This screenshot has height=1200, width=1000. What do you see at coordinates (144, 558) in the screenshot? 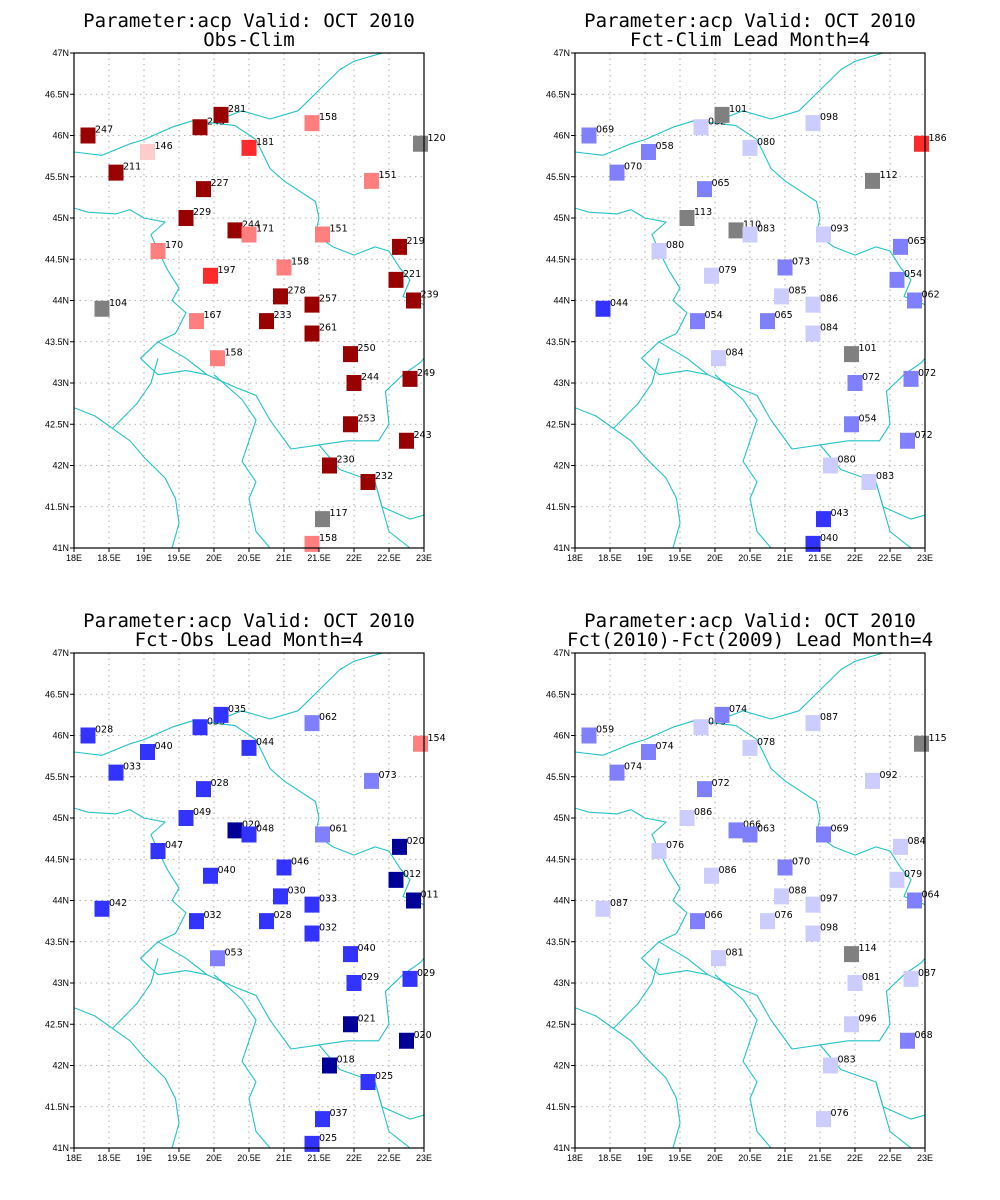
I see `lon-tick-label: 19E` at bounding box center [144, 558].